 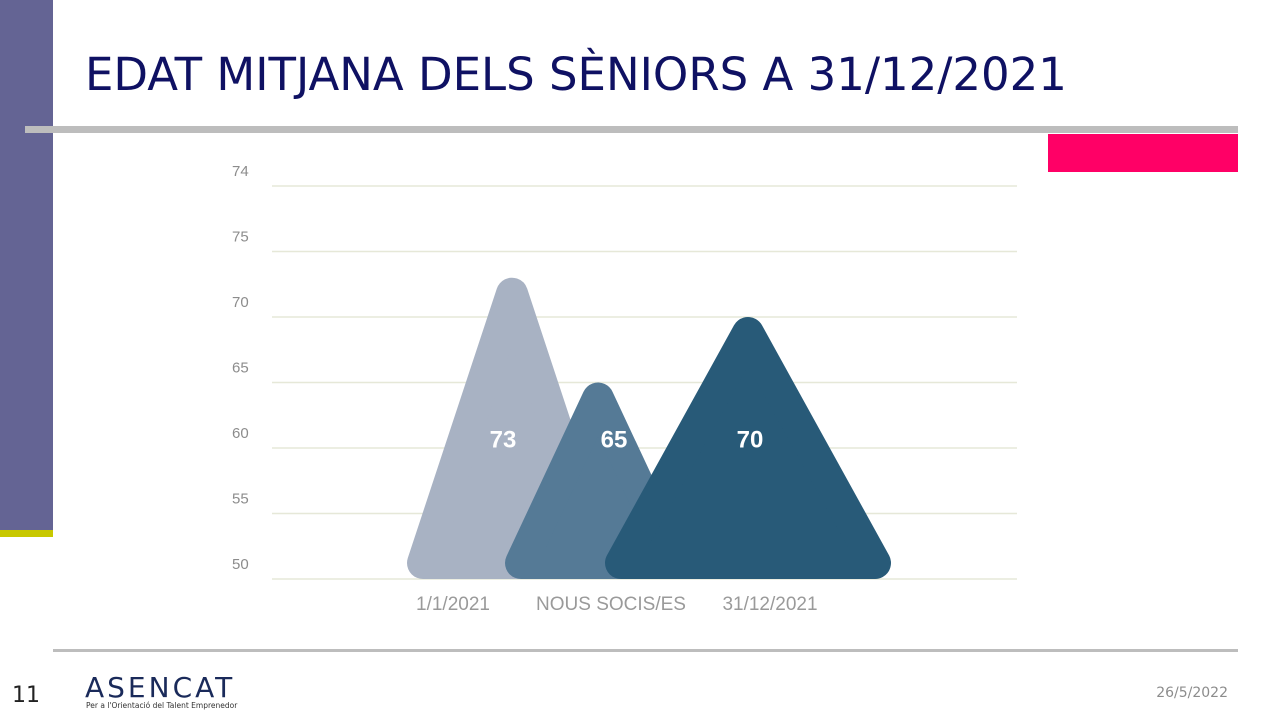 What do you see at coordinates (750, 439) in the screenshot?
I see `value-label: 70` at bounding box center [750, 439].